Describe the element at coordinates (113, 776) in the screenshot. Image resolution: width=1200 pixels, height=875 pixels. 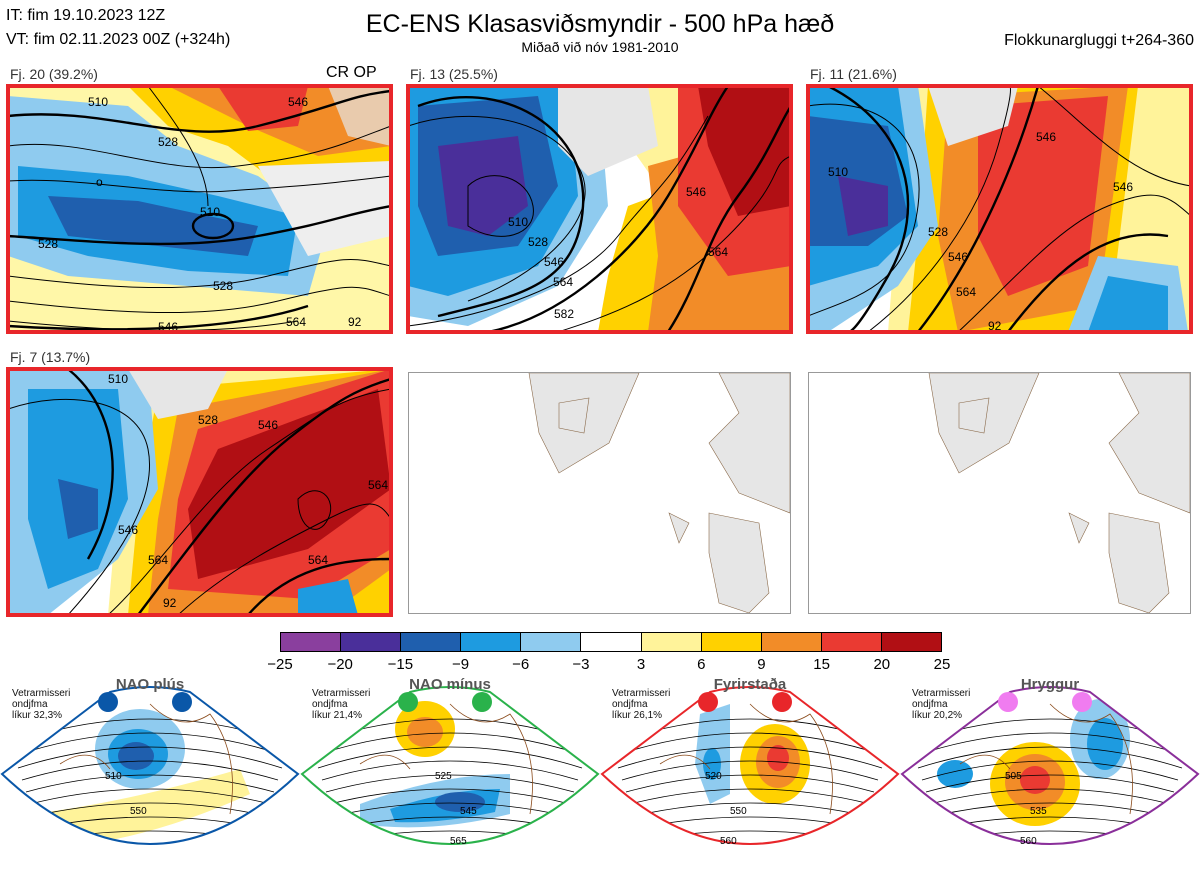
I see `regime-contour-label: 510` at that location.